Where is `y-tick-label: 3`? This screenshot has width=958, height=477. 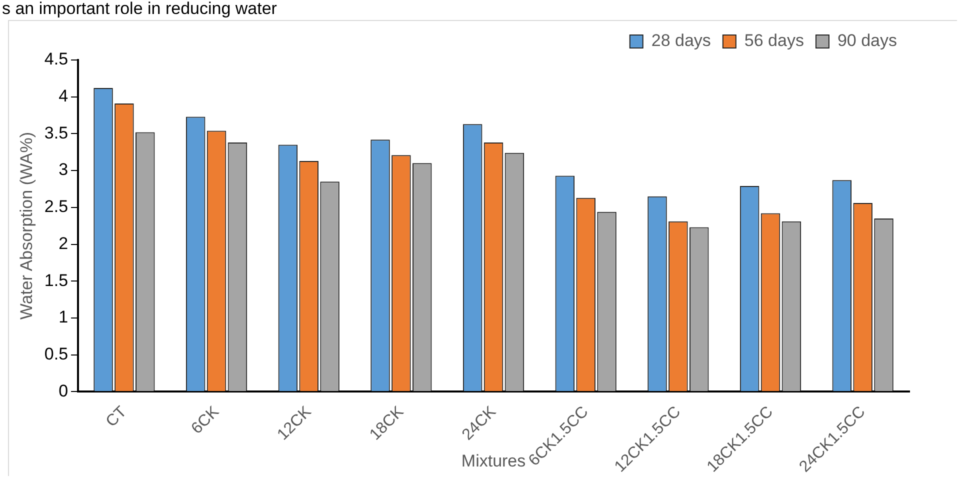
y-tick-label: 3 is located at coordinates (63, 170).